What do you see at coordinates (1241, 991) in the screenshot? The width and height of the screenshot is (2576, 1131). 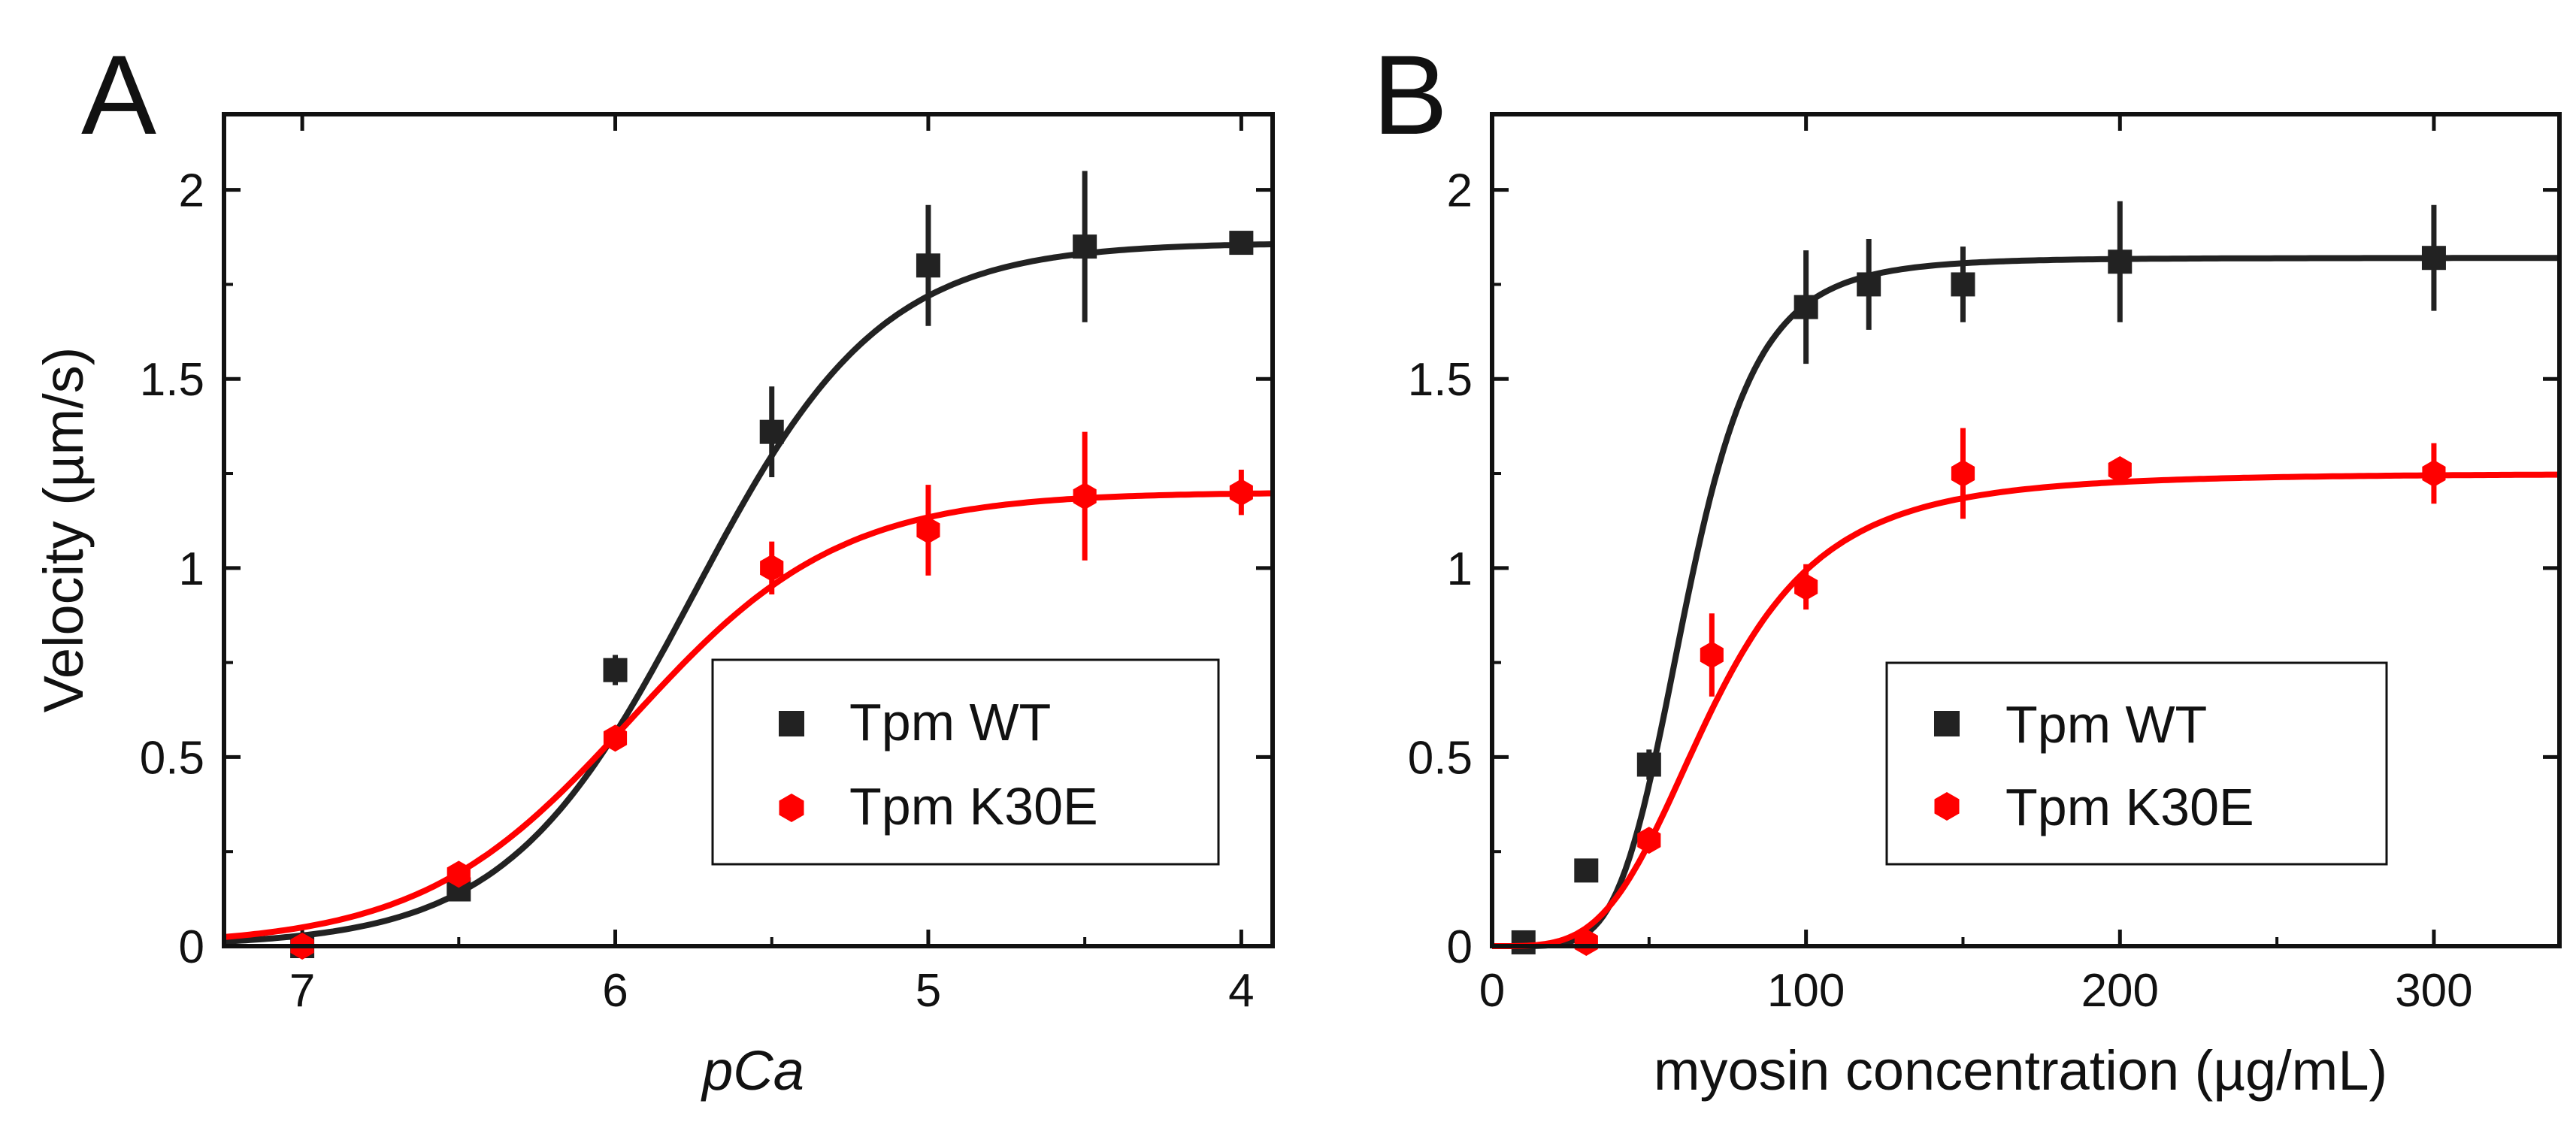 I see `panel-a-x-tick-label: 4` at bounding box center [1241, 991].